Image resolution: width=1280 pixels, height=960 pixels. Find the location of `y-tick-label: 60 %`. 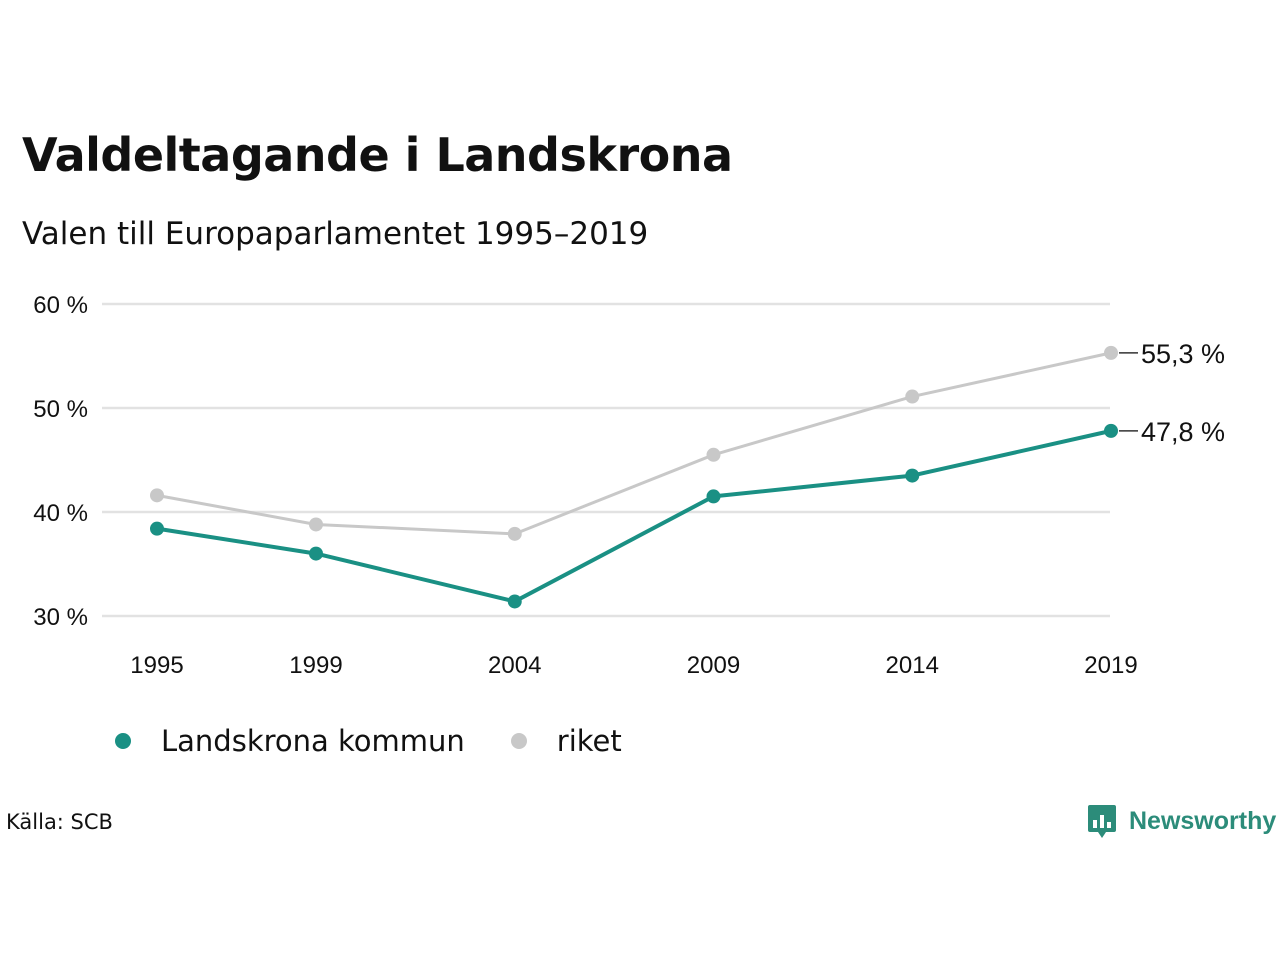

y-tick-label: 60 % is located at coordinates (60, 305).